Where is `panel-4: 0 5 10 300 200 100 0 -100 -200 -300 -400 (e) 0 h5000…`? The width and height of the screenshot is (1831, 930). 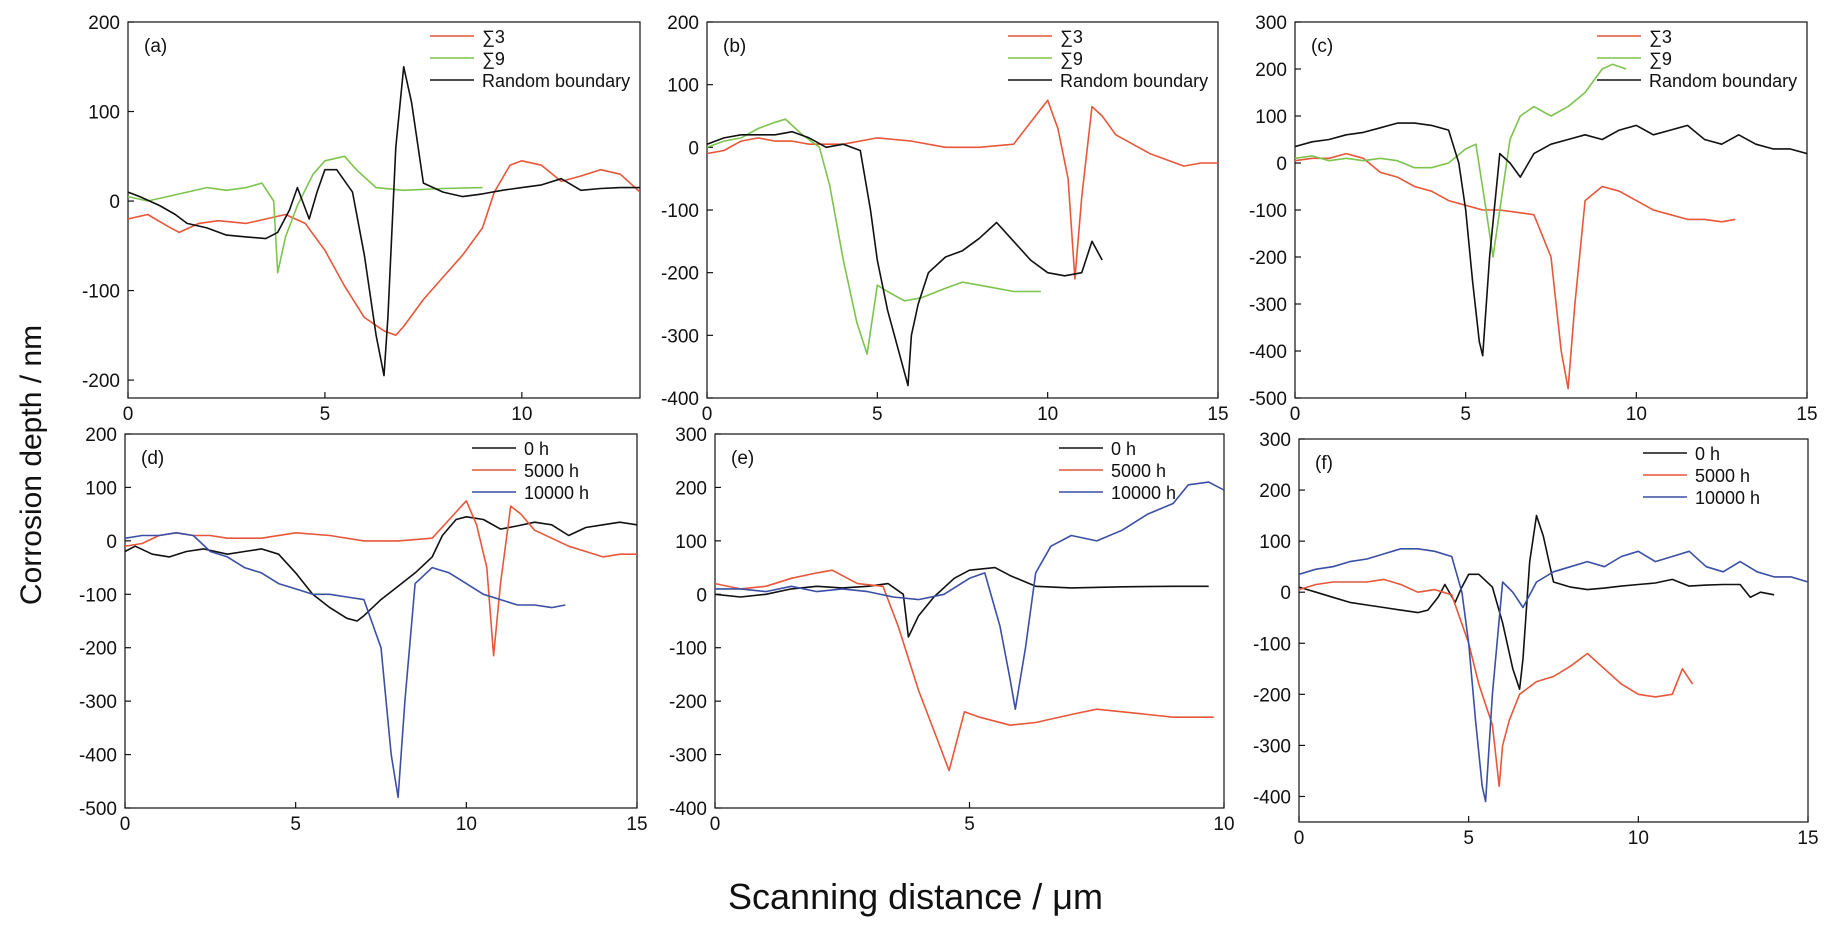
panel-4: 0 5 10 300 200 100 0 -100 -200 -300 -400 (e) 0 h5000… is located at coordinates (952, 630).